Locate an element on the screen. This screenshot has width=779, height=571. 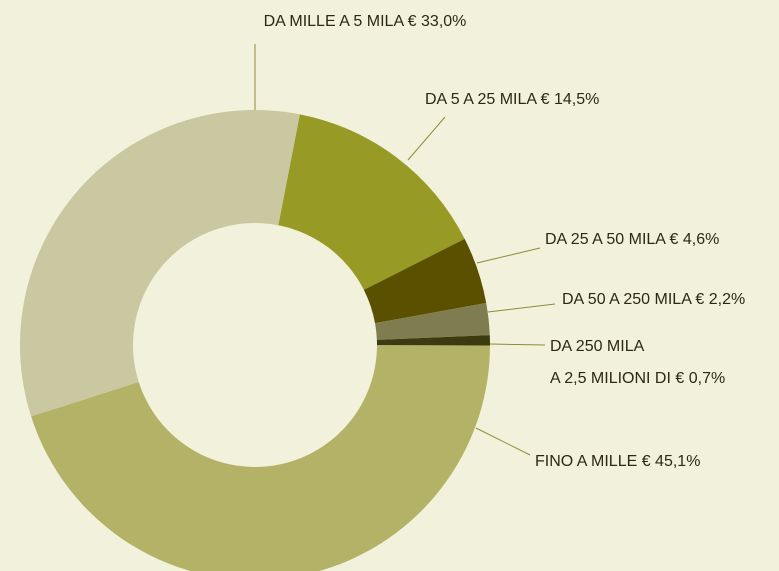
category-line: FINO A MILLE € is located at coordinates (593, 461).